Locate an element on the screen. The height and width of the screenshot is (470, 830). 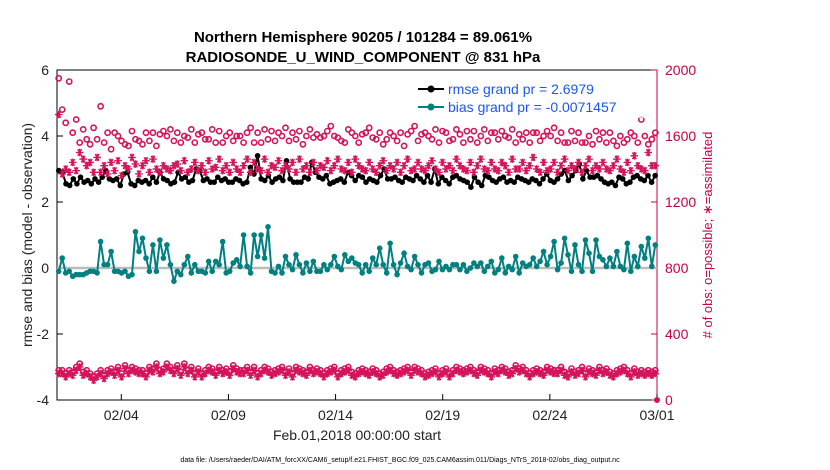
x-tick-label: 02/24 is located at coordinates (549, 415).